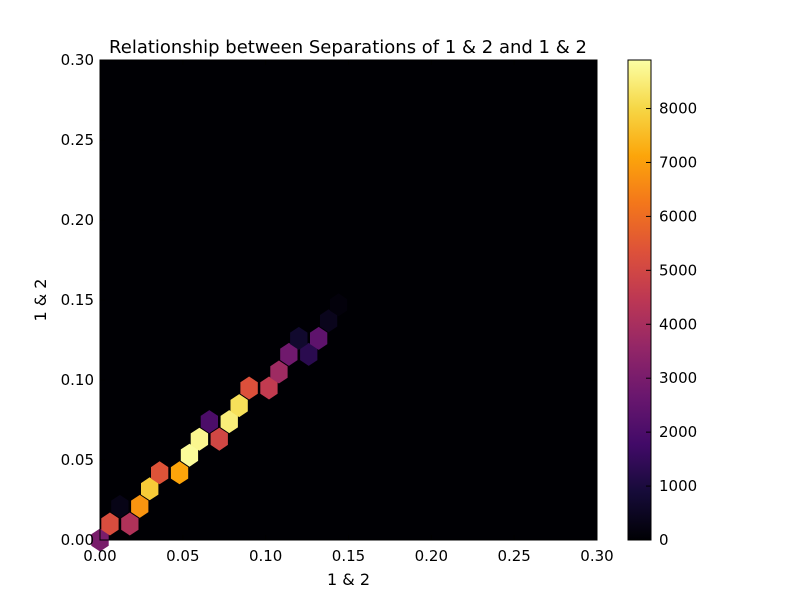 The width and height of the screenshot is (800, 600). What do you see at coordinates (678, 432) in the screenshot?
I see `colorbar-tick-label: 2000` at bounding box center [678, 432].